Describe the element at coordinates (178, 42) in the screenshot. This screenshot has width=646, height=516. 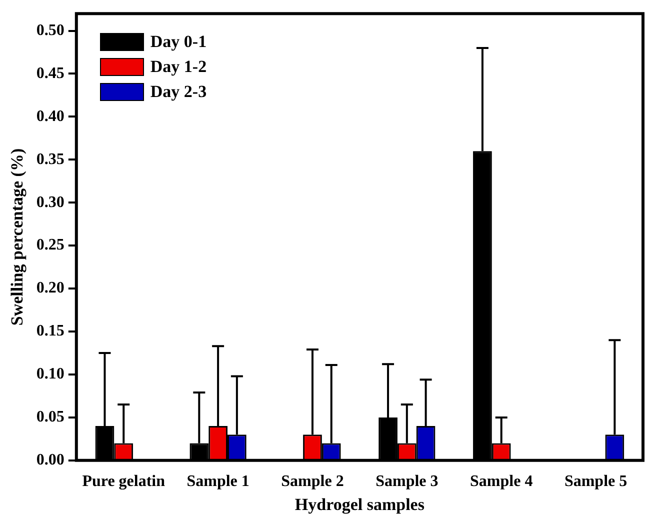
I see `legend-label: Day 0-1` at that location.